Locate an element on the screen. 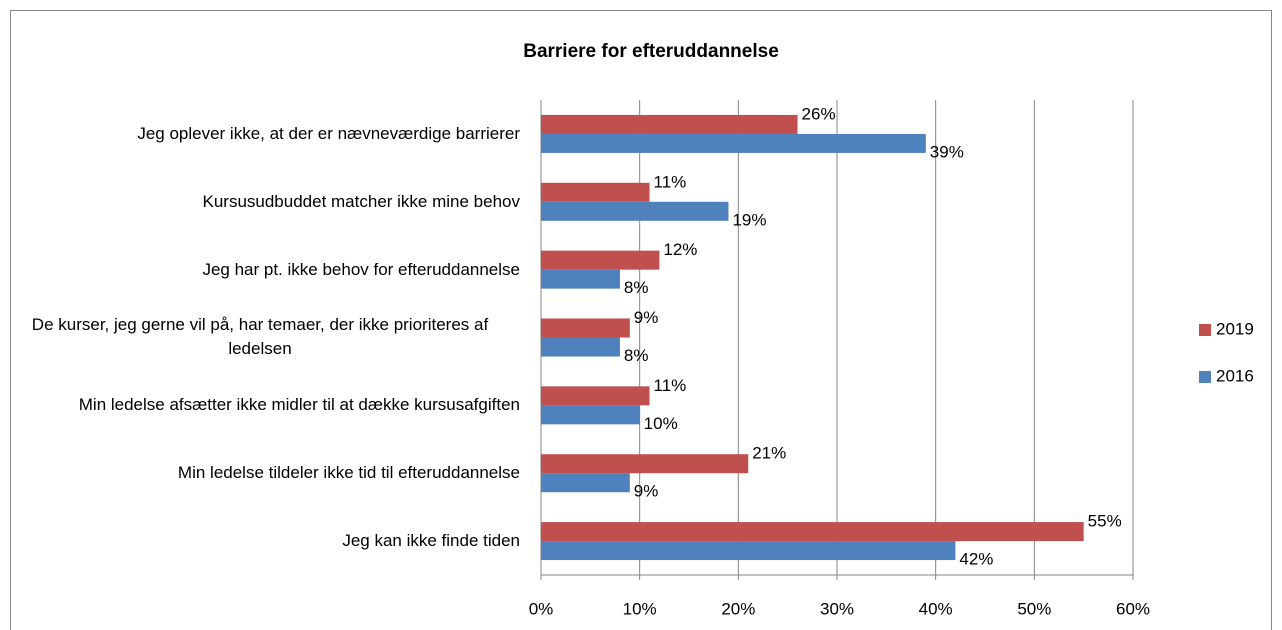  category-label-box: Kursusudbuddet matcher ikke mine behov is located at coordinates (260, 202).